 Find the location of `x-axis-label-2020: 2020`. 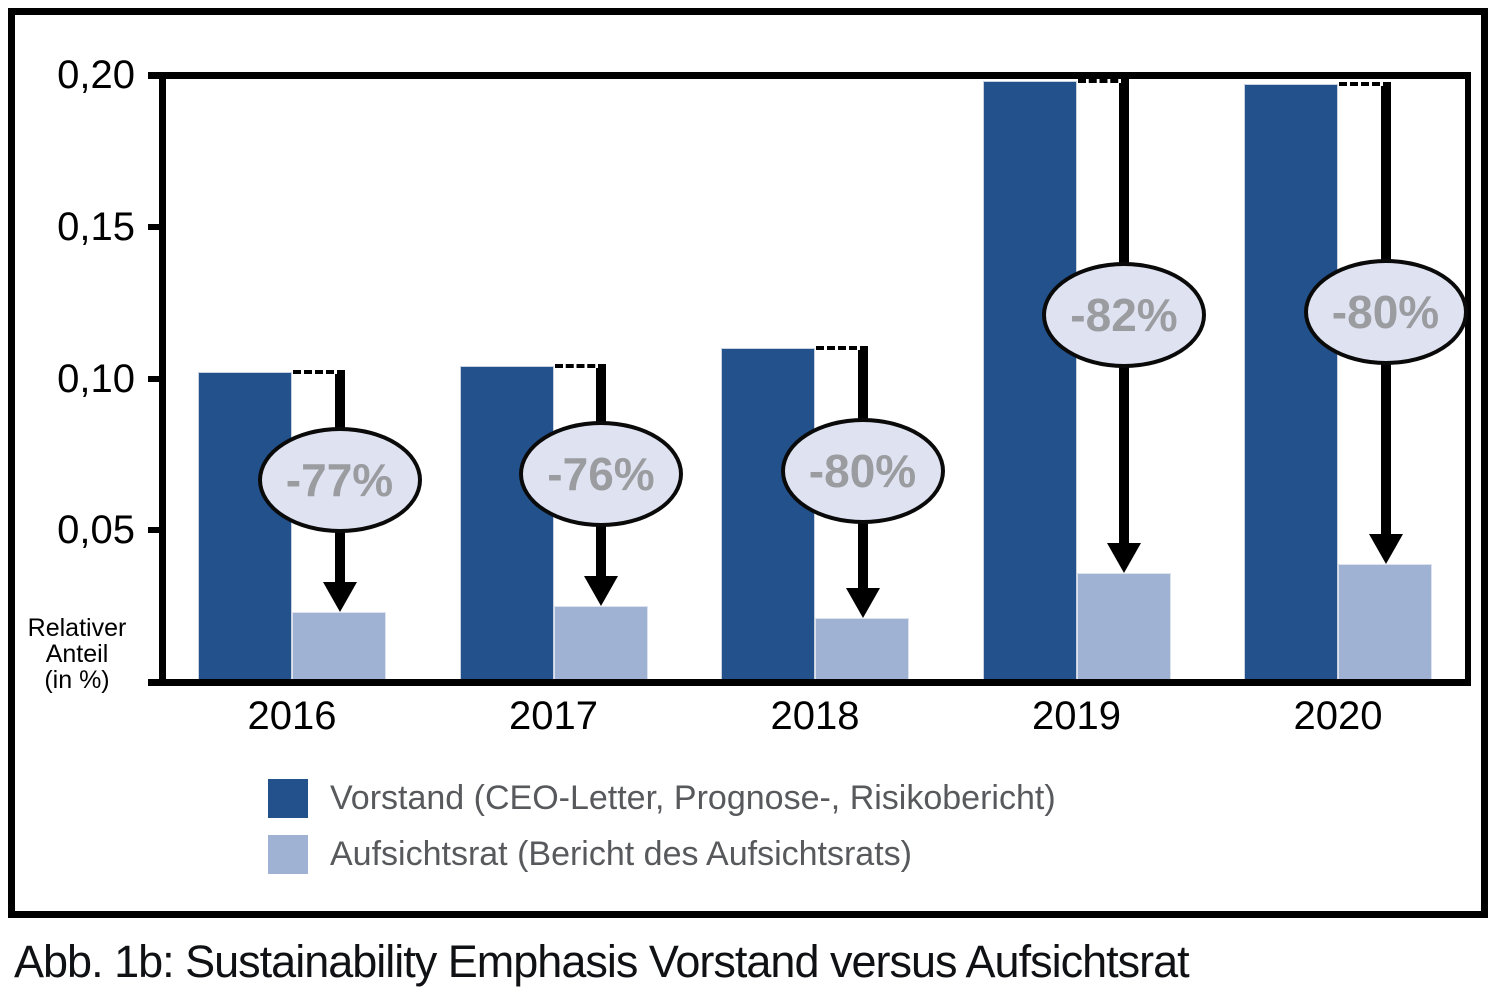

x-axis-label-2020: 2020 is located at coordinates (1338, 716).